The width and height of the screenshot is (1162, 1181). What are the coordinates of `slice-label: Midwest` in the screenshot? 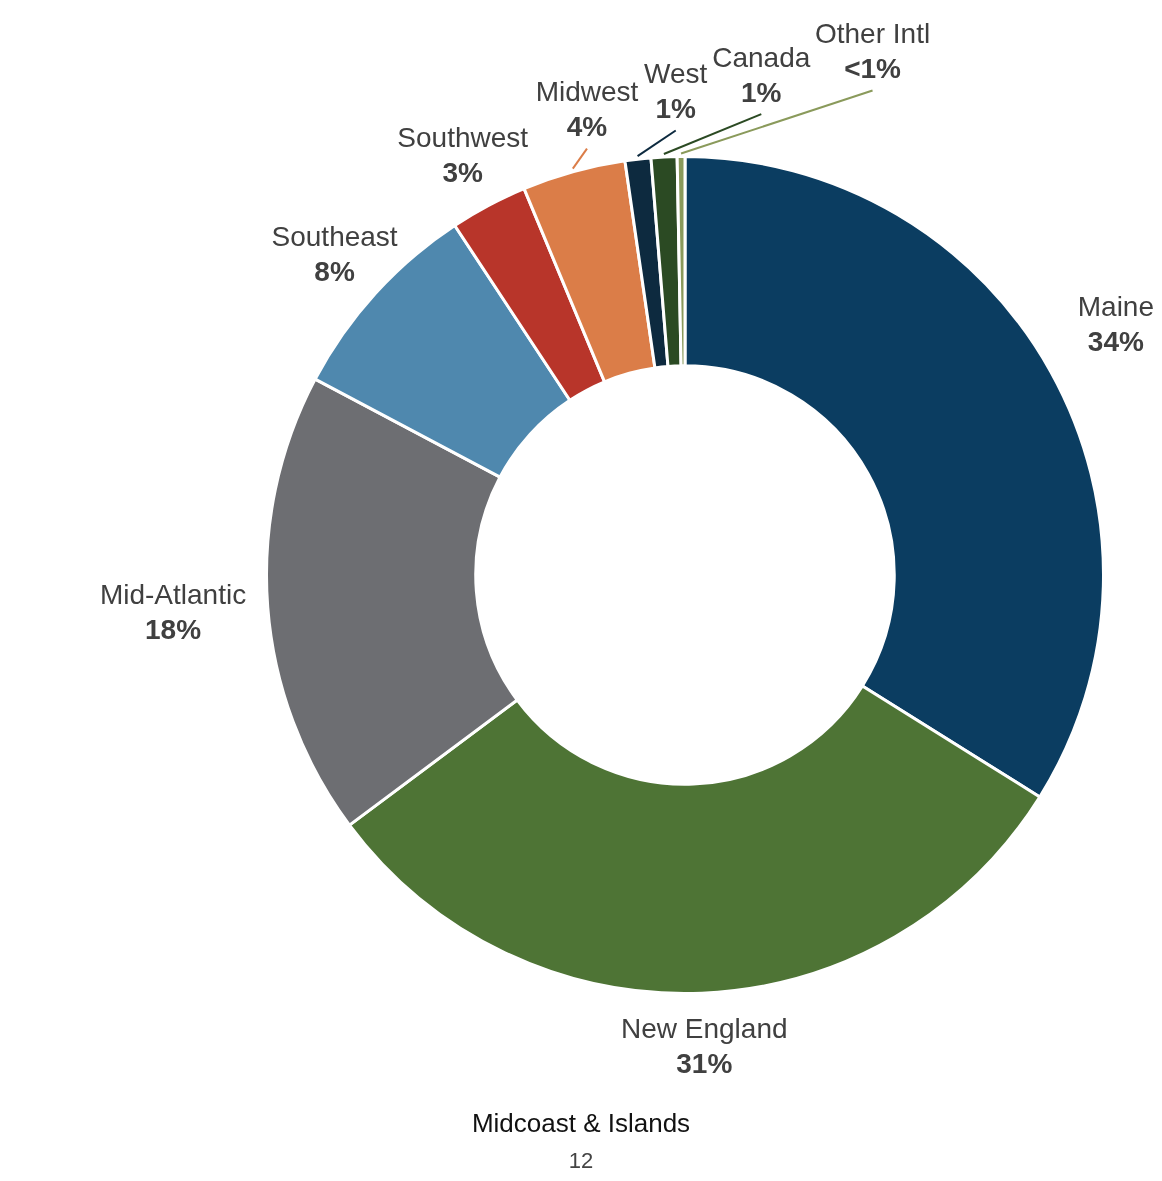 It's located at (587, 92).